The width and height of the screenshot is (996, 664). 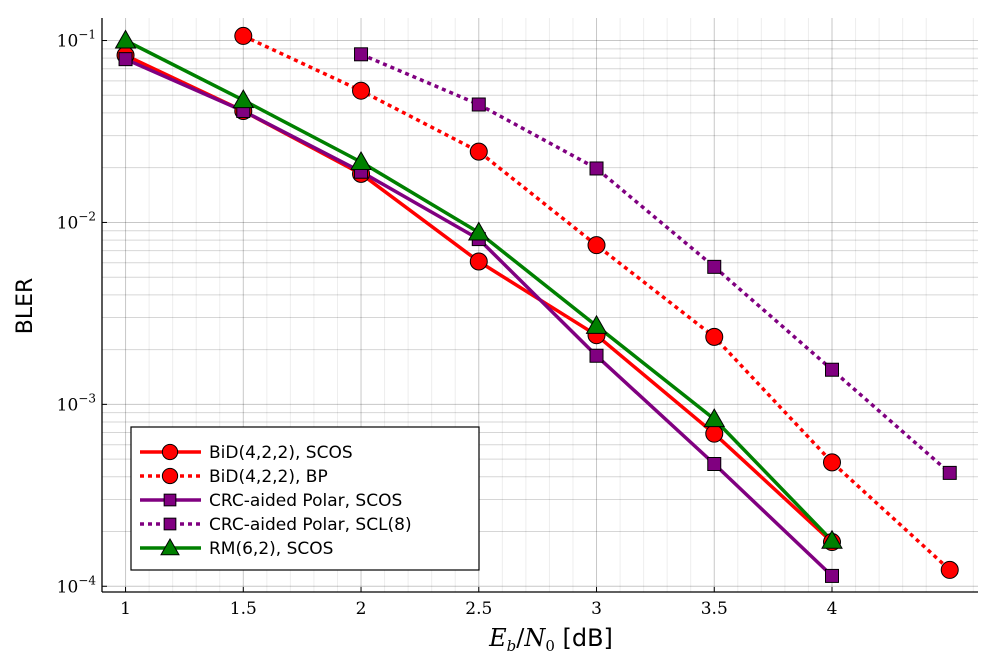 I want to click on legend-label: BiD(4,2,2), SCOS, so click(x=281, y=453).